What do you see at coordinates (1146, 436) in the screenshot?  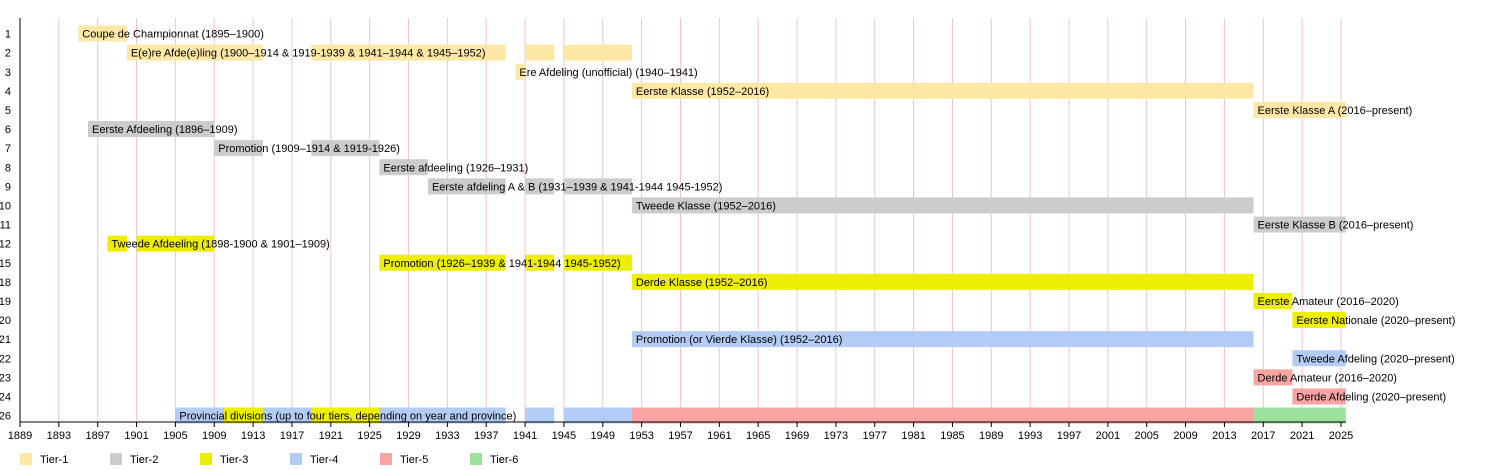 I see `x-tick-label: 2005` at bounding box center [1146, 436].